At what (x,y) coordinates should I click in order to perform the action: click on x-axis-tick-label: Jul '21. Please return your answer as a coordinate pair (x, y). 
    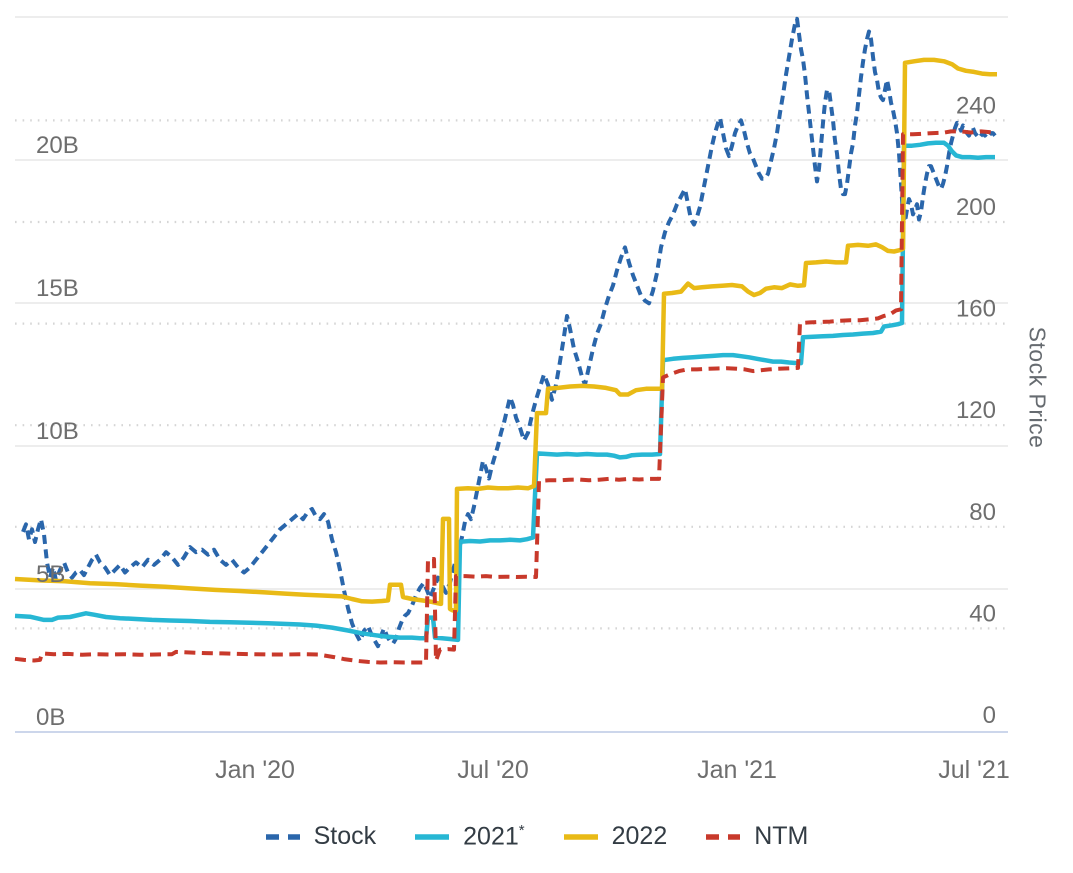
    Looking at the image, I should click on (973, 770).